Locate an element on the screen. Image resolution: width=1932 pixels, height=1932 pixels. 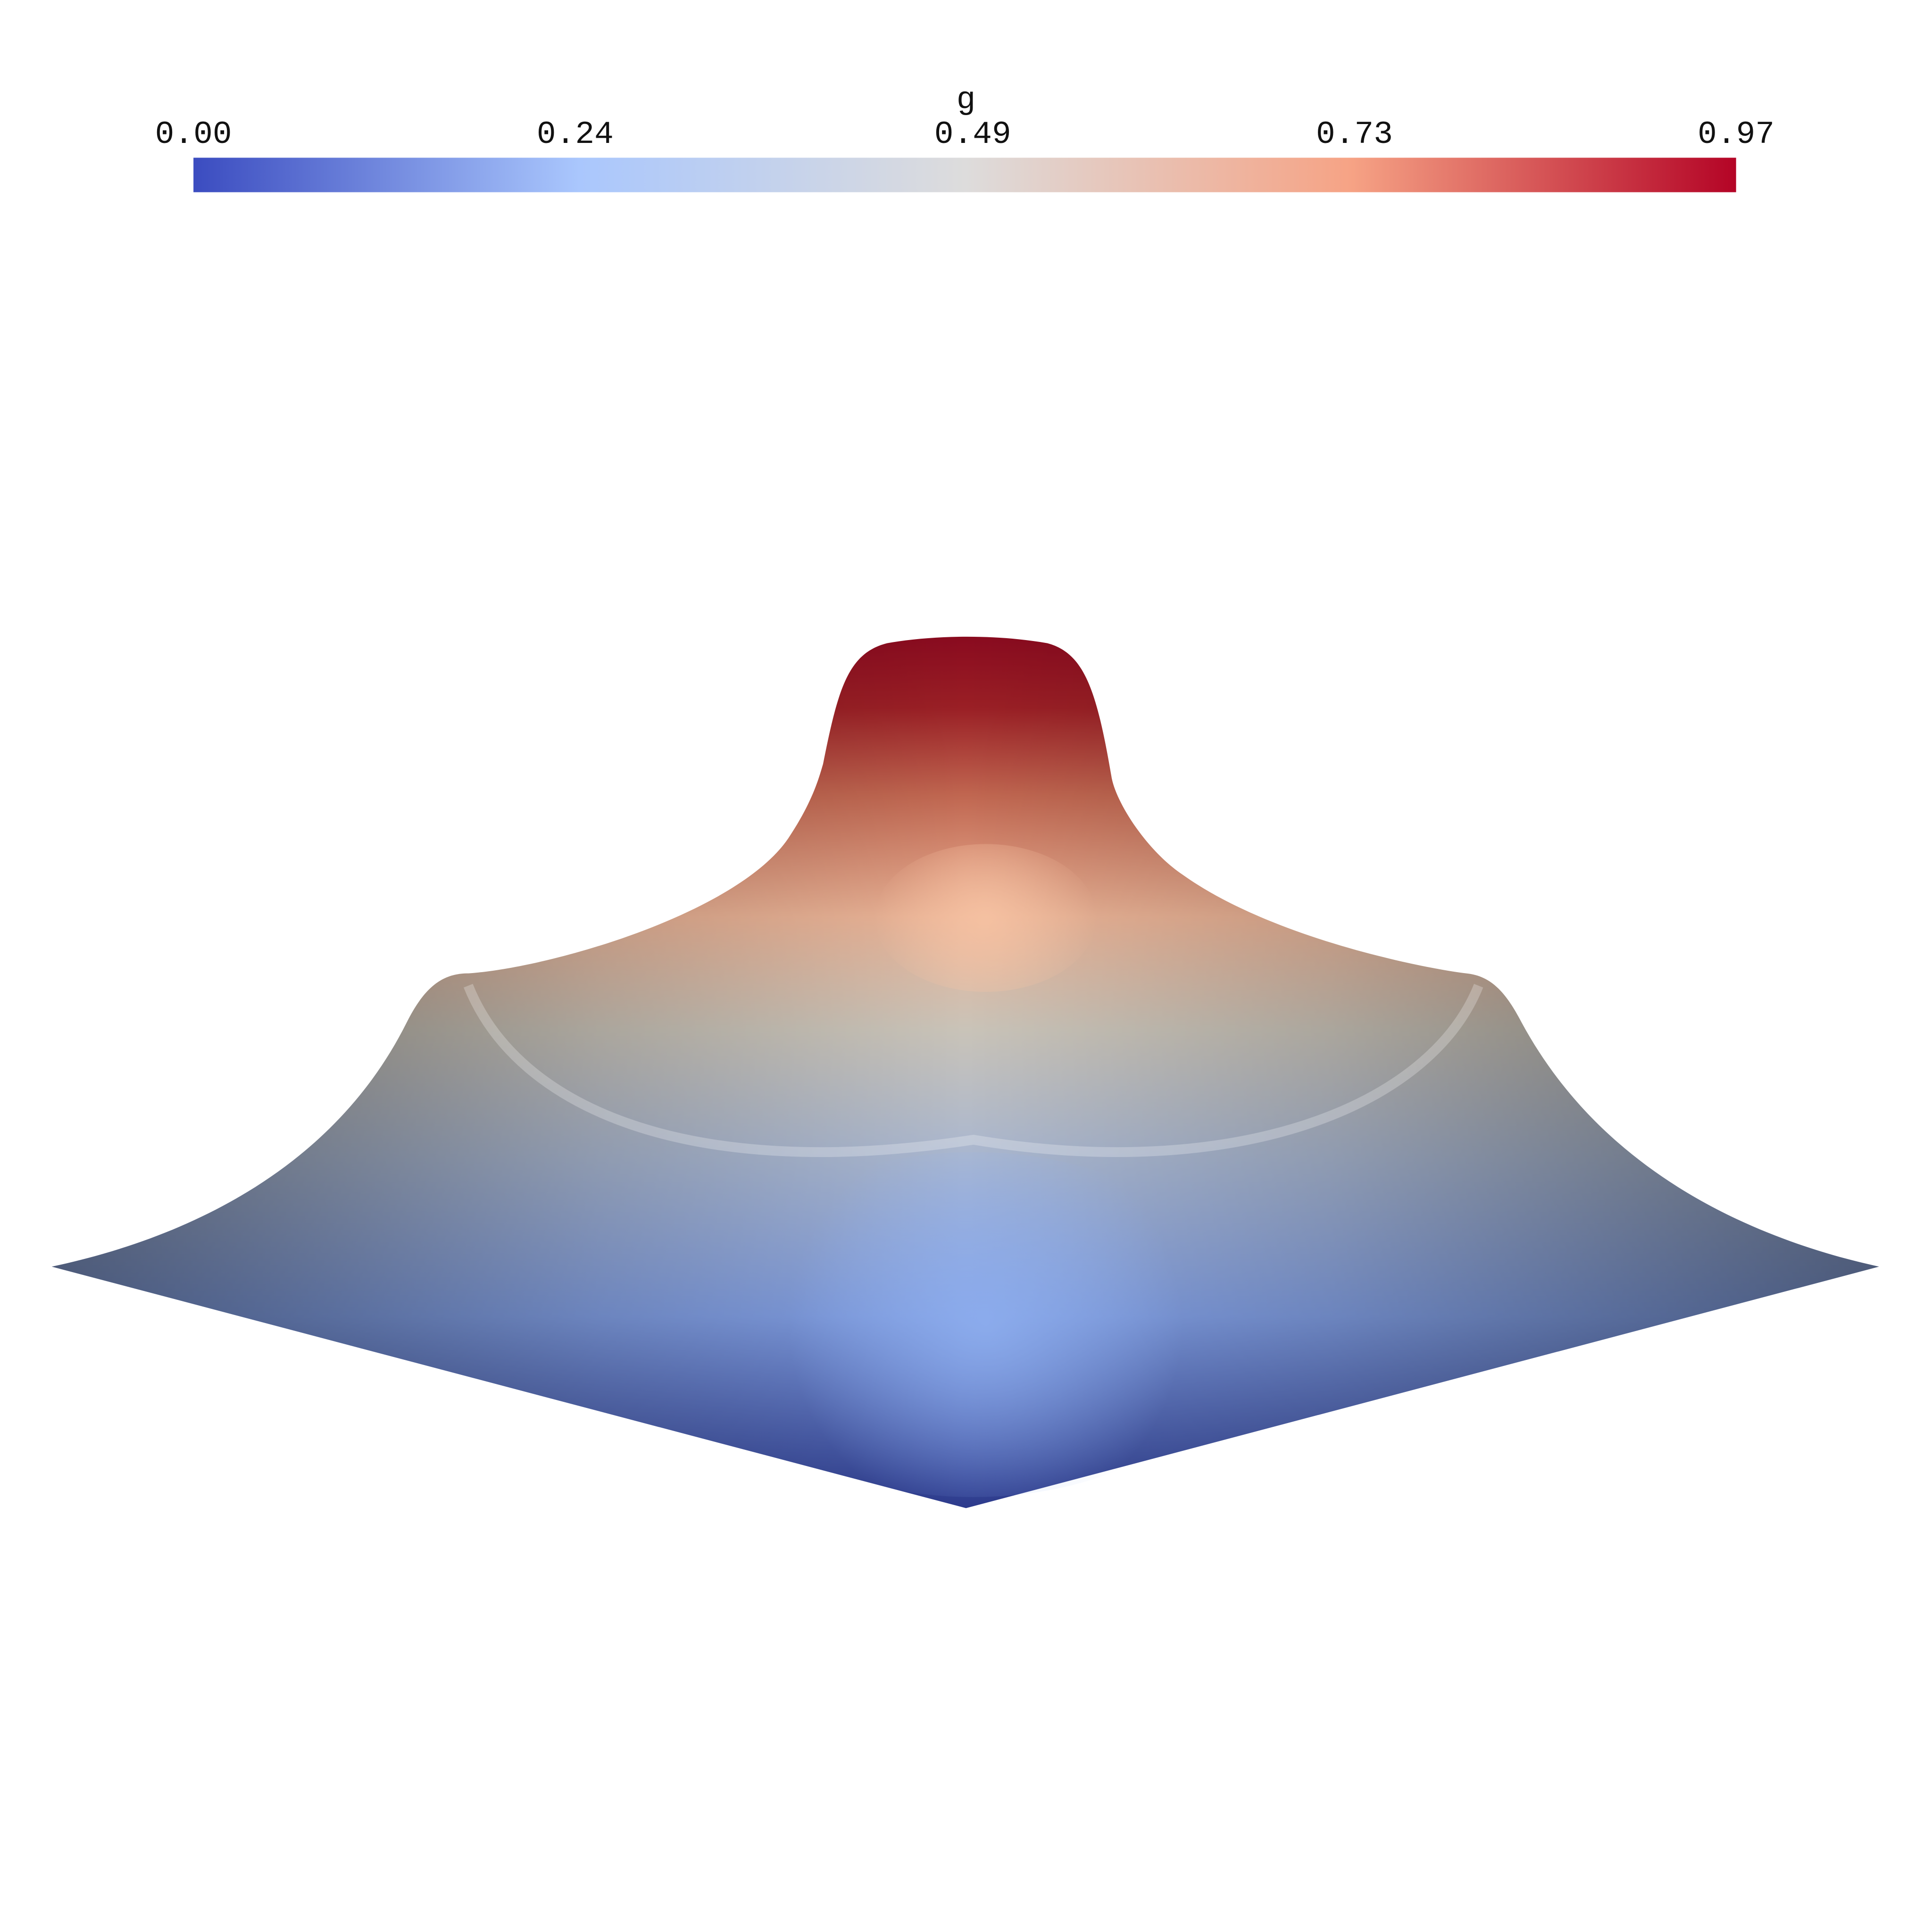
colorbar is located at coordinates (964, 175).